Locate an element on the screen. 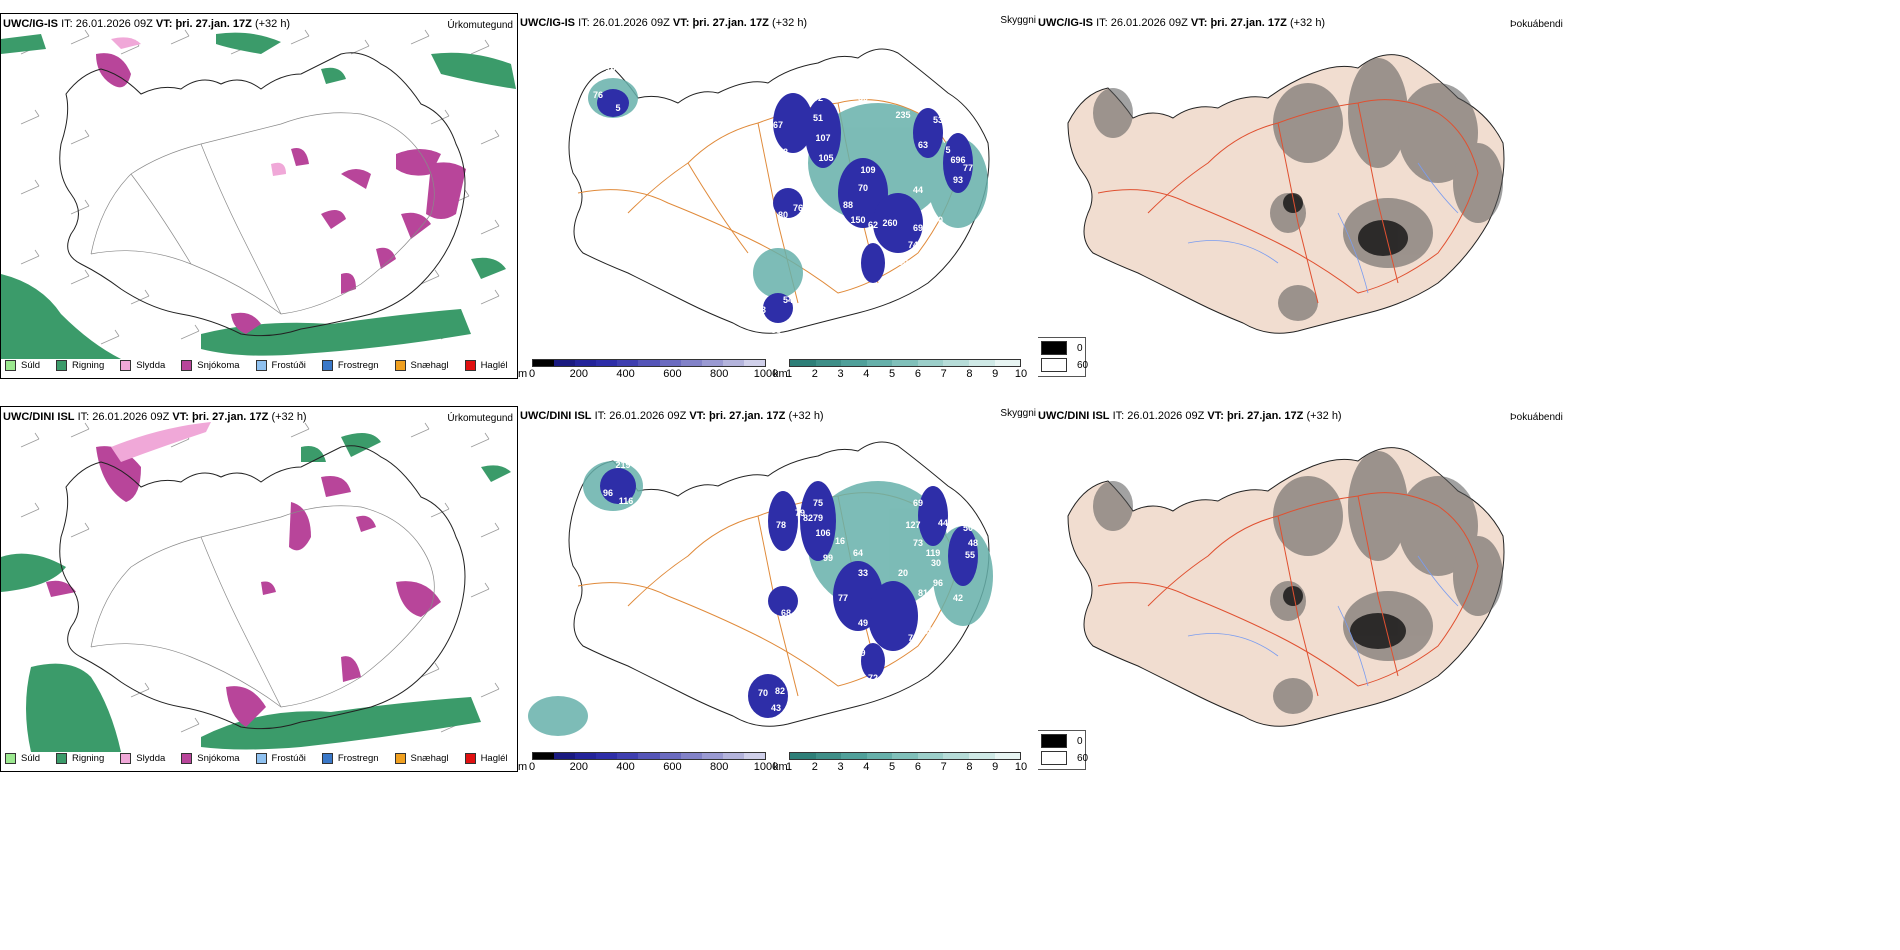  vis-value-label: 74 is located at coordinates (913, 245).